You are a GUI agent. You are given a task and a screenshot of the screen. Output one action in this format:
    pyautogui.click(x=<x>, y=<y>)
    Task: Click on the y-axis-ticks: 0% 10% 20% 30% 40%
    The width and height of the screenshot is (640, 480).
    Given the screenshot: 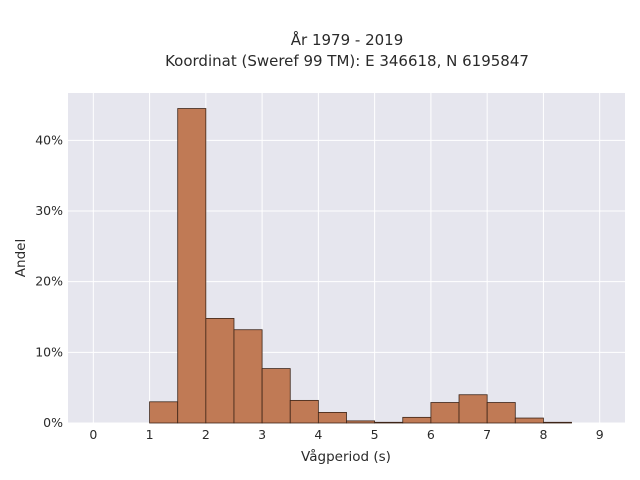 What is the action you would take?
    pyautogui.click(x=49, y=281)
    